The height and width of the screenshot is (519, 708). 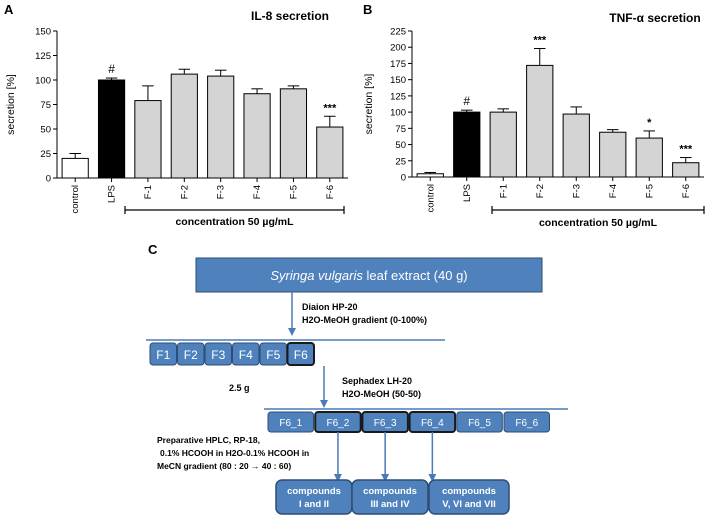 I want to click on extract-box, so click(x=369, y=275).